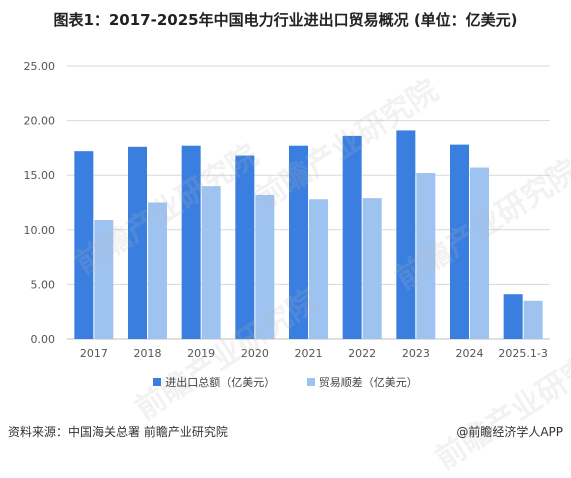 The width and height of the screenshot is (571, 478). I want to click on bar-surplus-2019, so click(211, 262).